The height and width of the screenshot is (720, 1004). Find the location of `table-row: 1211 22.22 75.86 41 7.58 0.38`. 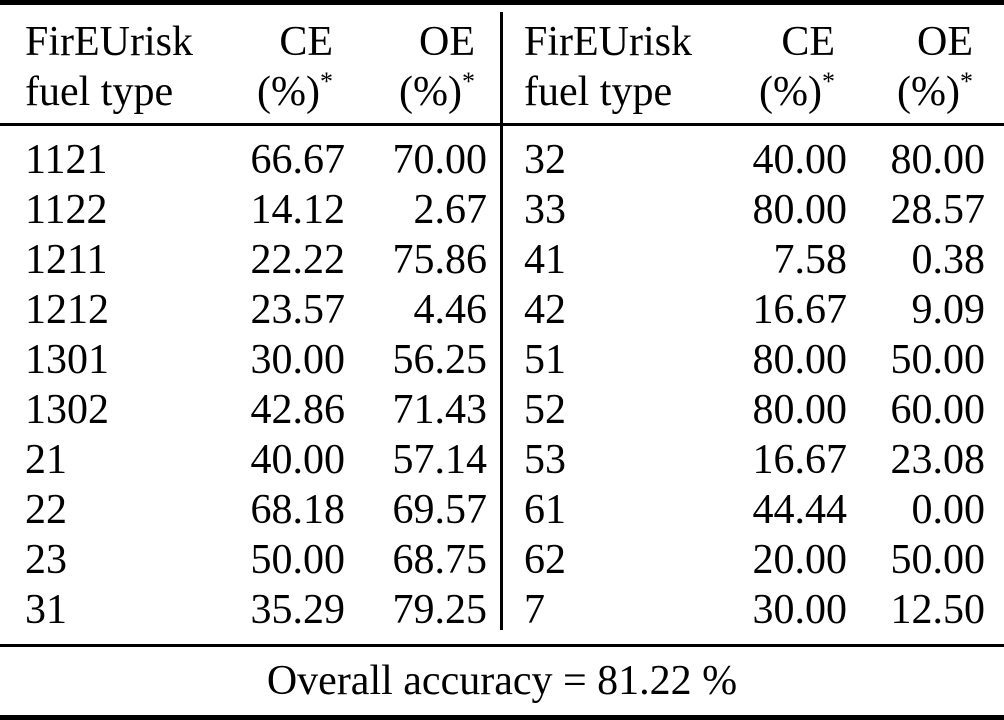

table-row: 1211 22.22 75.86 41 7.58 0.38 is located at coordinates (502, 260).